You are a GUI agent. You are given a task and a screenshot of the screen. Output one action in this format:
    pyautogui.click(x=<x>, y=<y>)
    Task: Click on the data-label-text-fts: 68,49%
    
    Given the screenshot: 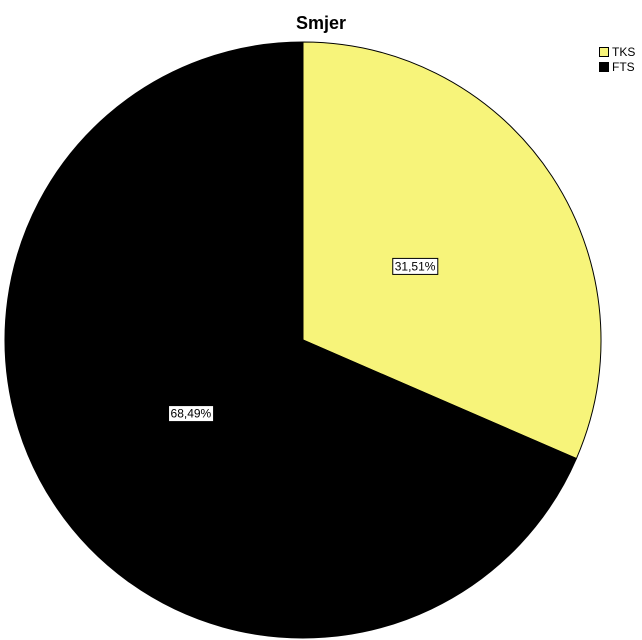 What is the action you would take?
    pyautogui.click(x=191, y=414)
    